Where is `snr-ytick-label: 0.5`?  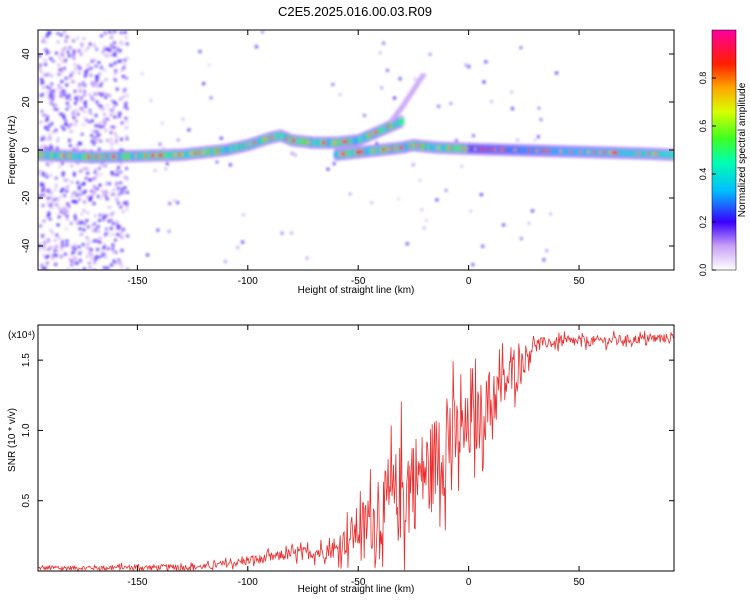
snr-ytick-label: 0.5 is located at coordinates (26, 500).